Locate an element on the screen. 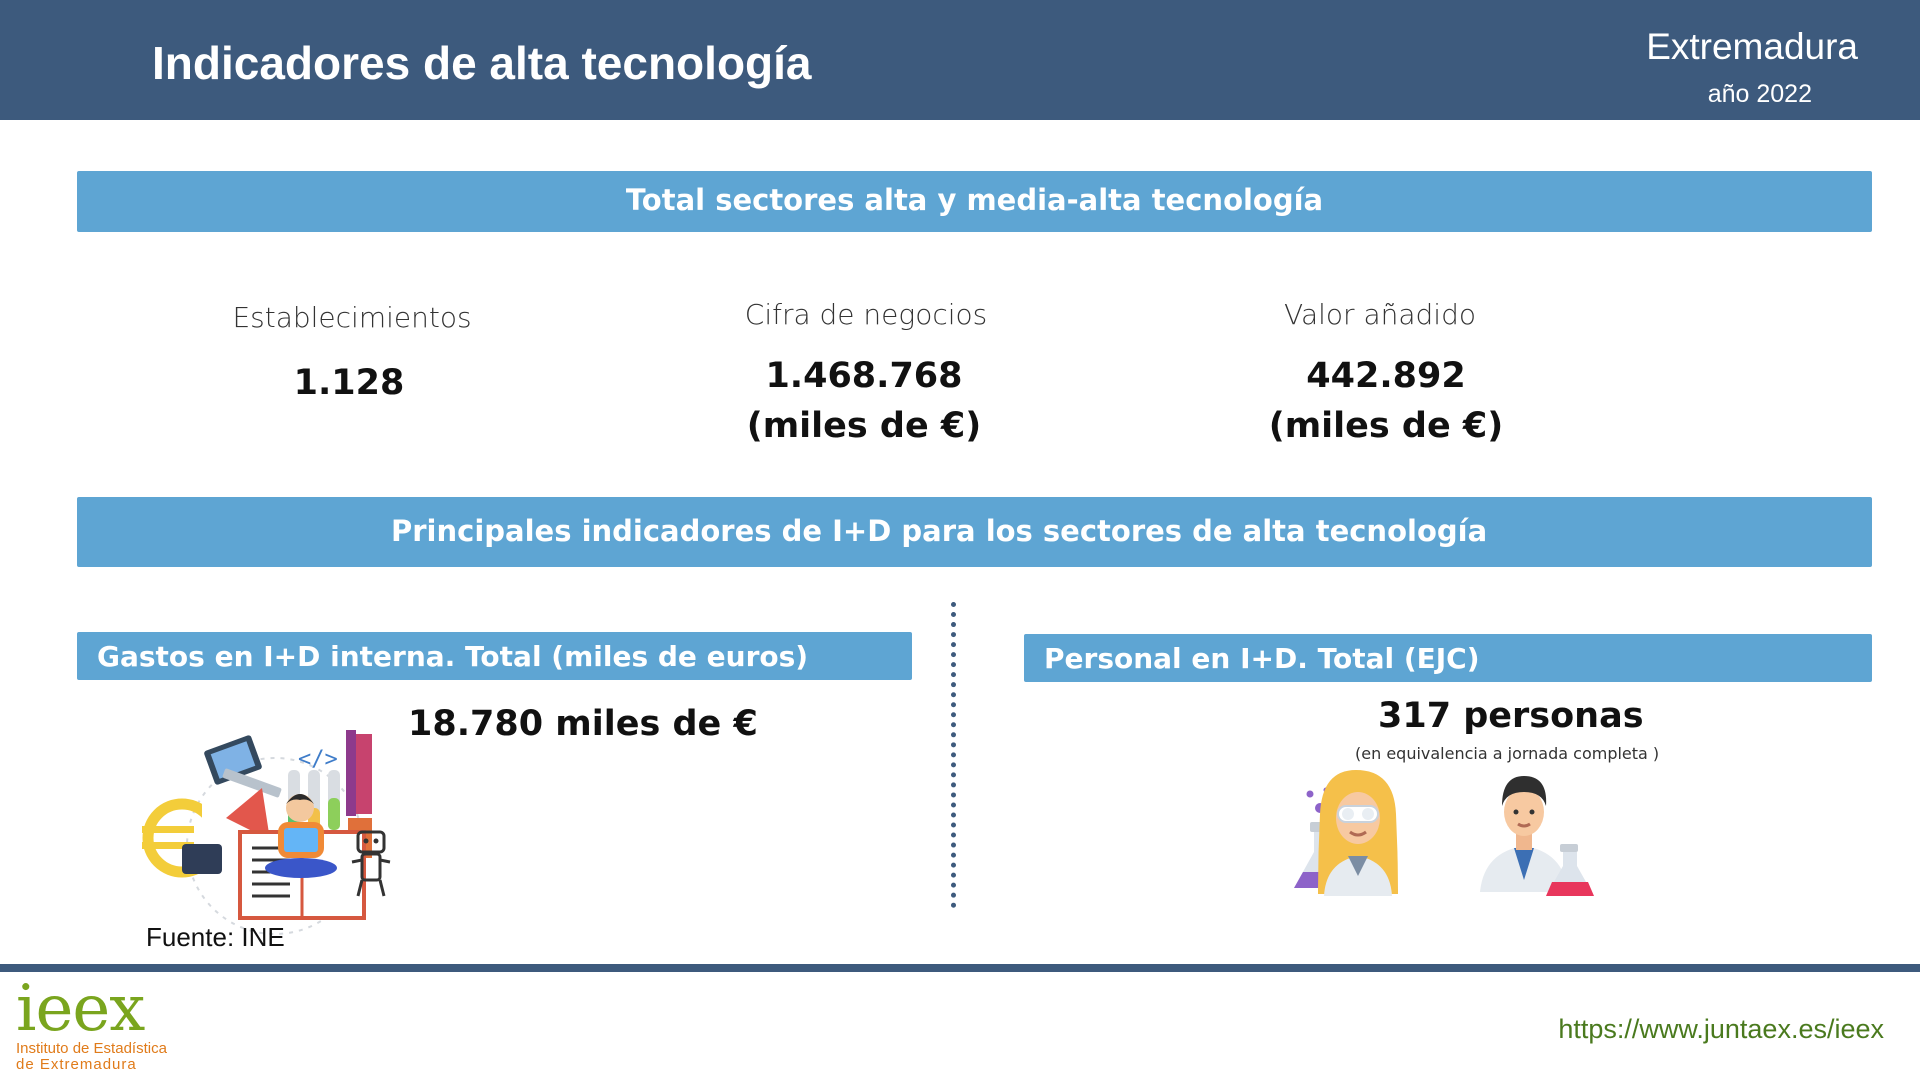 This screenshot has height=1080, width=1920. personal-note: (en equivalencia a jornada completa ) is located at coordinates (1507, 753).